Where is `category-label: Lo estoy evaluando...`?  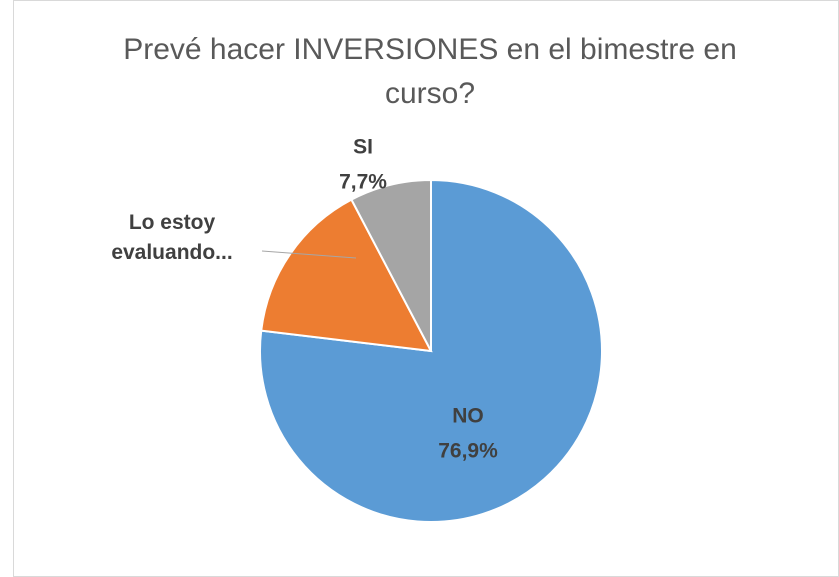 category-label: Lo estoy evaluando... is located at coordinates (172, 237).